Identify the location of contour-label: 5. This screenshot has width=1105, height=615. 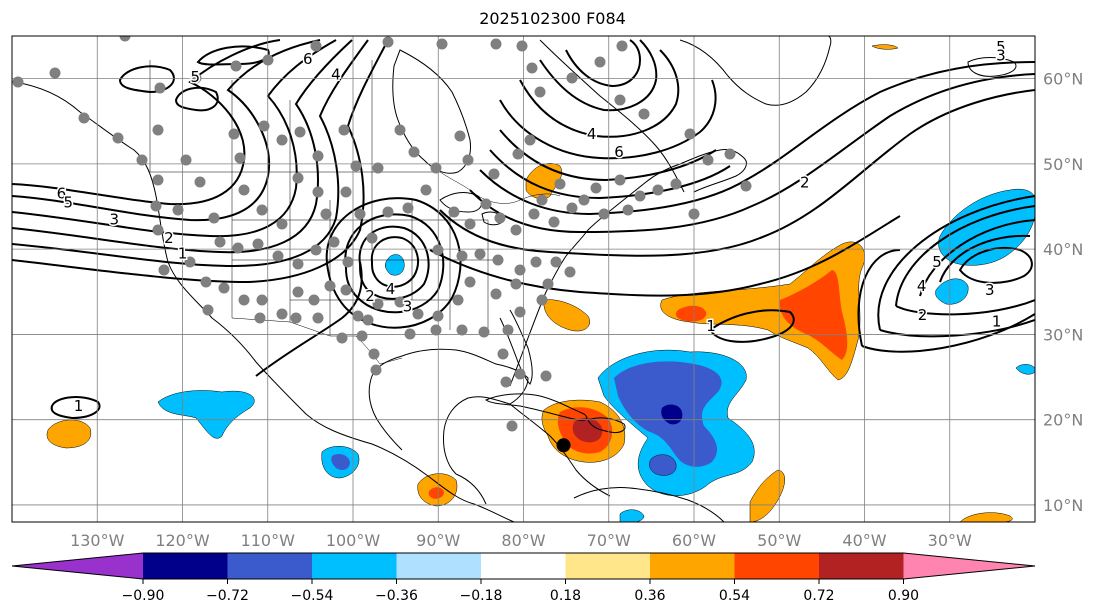
(196, 77).